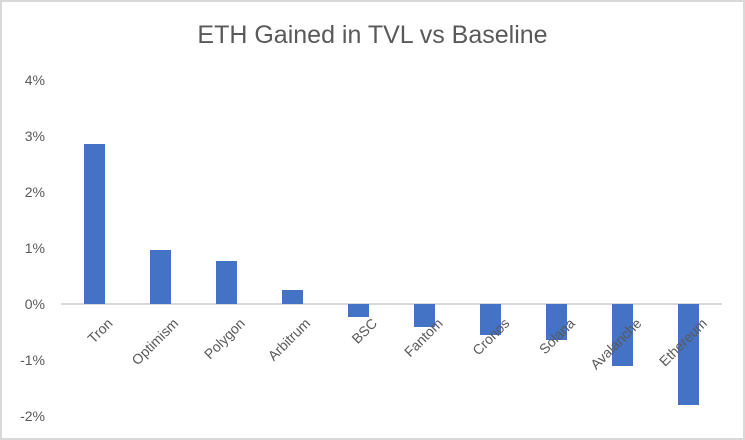  Describe the element at coordinates (289, 339) in the screenshot. I see `category-label: Arbitrum` at that location.